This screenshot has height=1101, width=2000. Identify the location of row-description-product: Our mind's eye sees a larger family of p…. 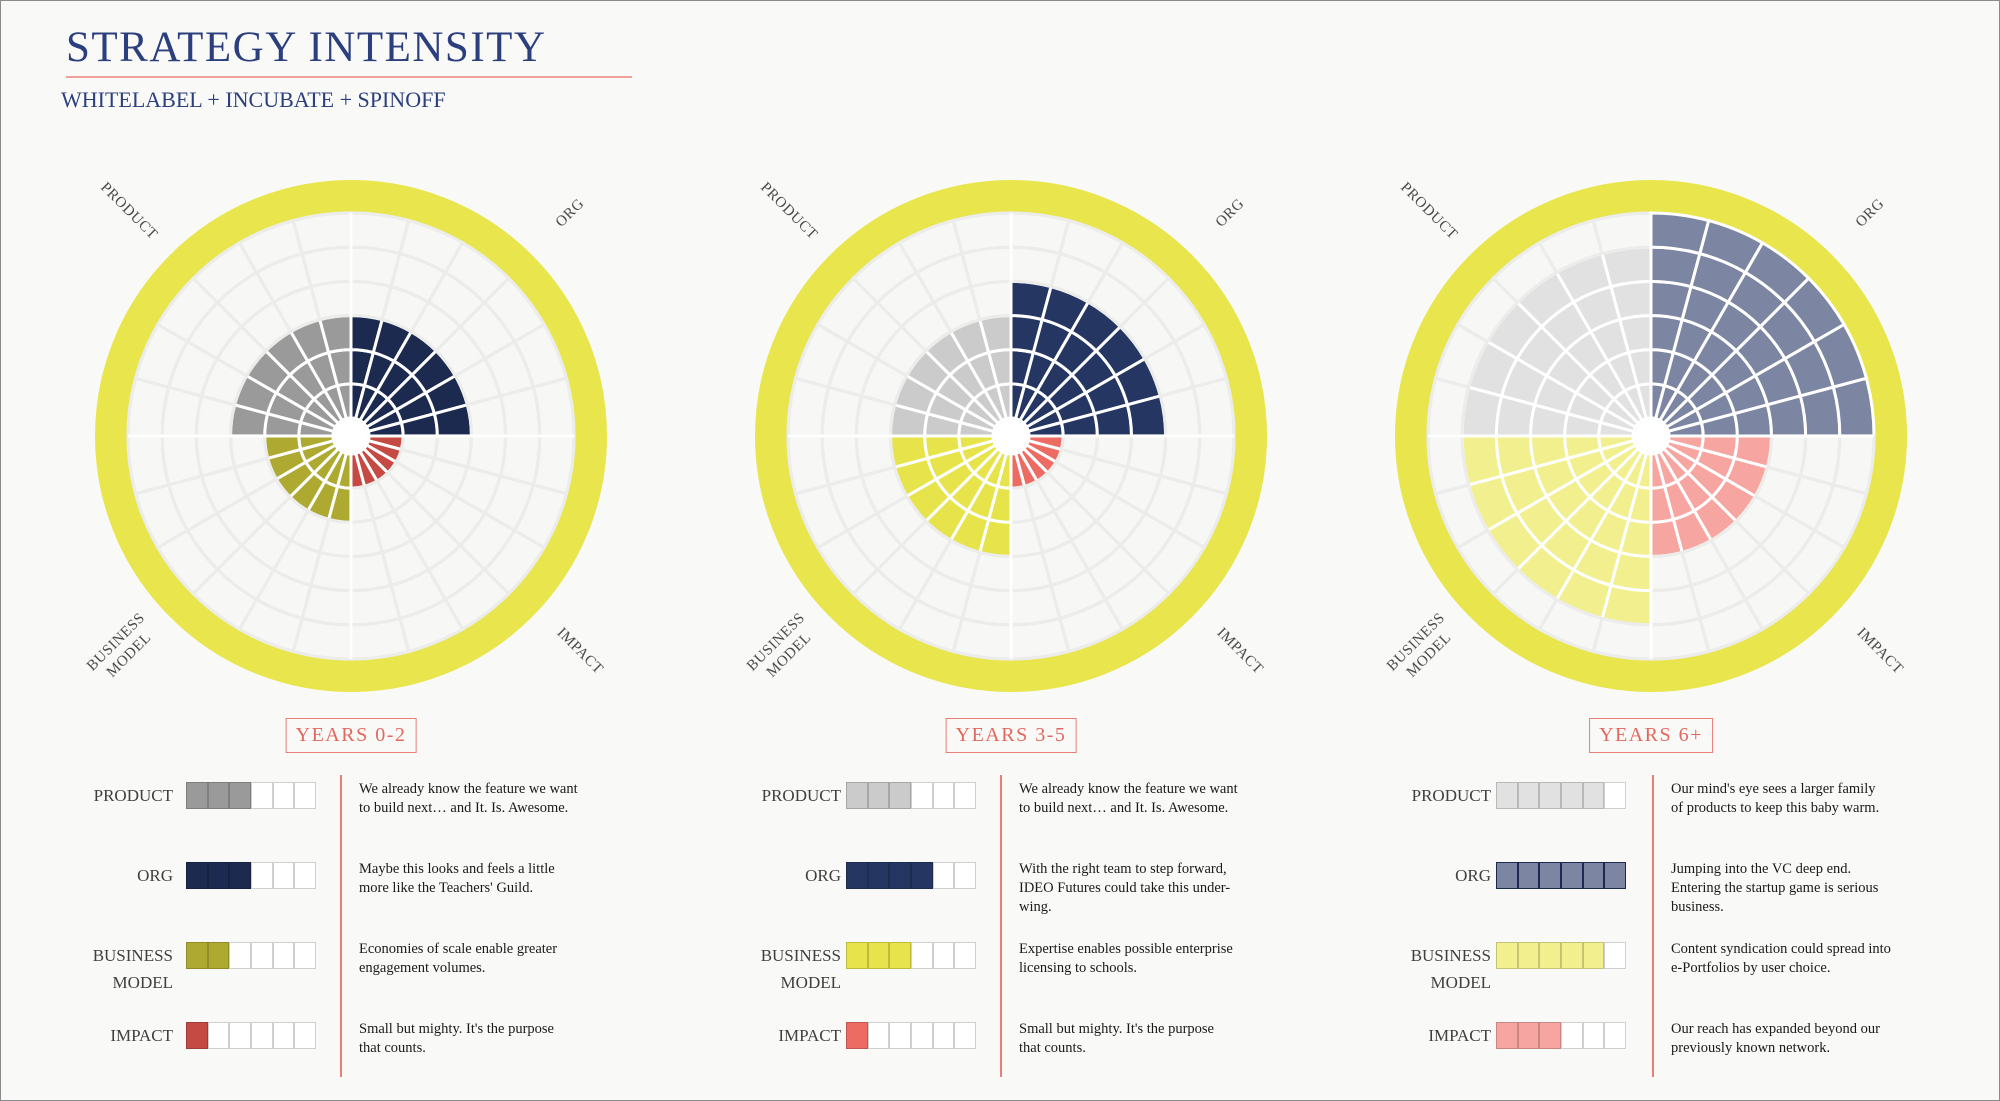
(1775, 798).